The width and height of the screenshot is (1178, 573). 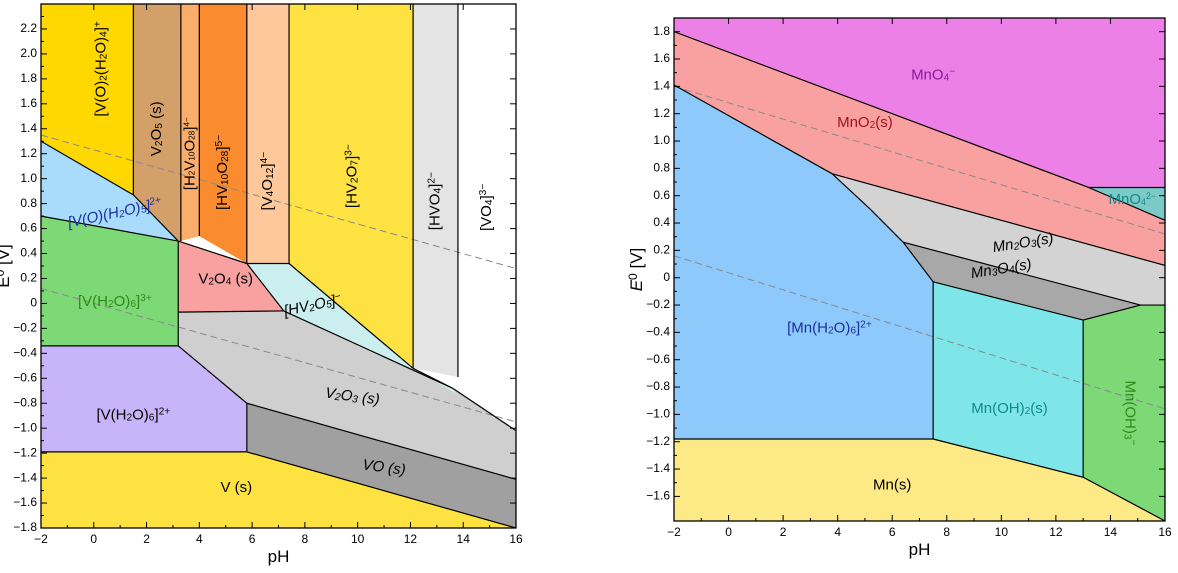 What do you see at coordinates (223, 172) in the screenshot?
I see `label-hv10o28-5: [HV10O28]5−` at bounding box center [223, 172].